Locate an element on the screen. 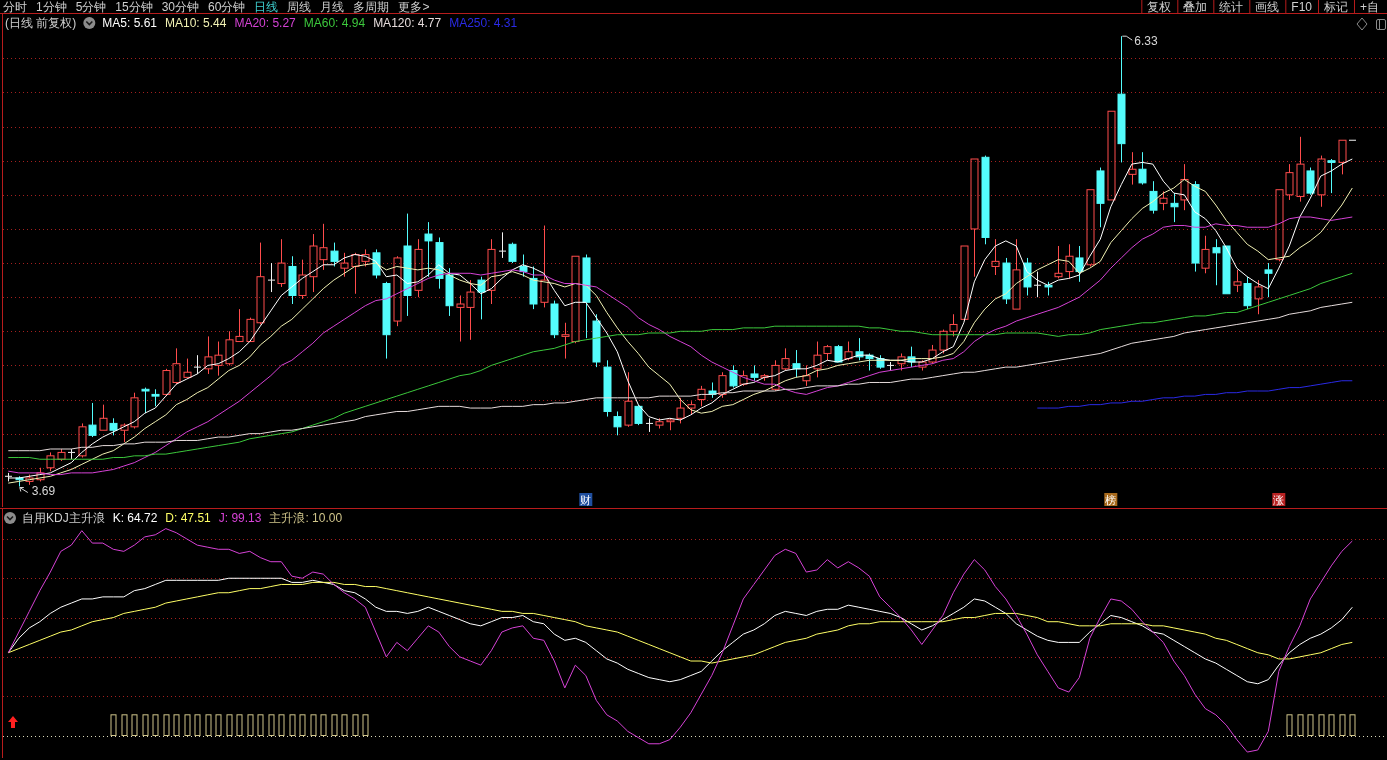 The width and height of the screenshot is (1387, 760). text: 复权 is located at coordinates (1159, 7).